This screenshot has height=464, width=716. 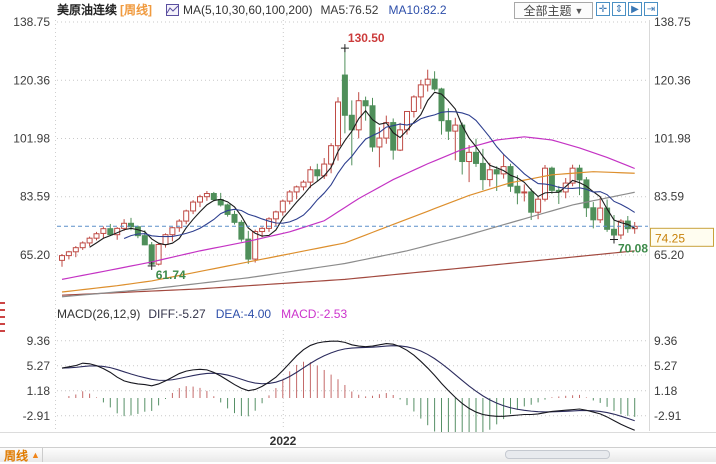 I want to click on triangle-up-icon: ▲, so click(x=35, y=455).